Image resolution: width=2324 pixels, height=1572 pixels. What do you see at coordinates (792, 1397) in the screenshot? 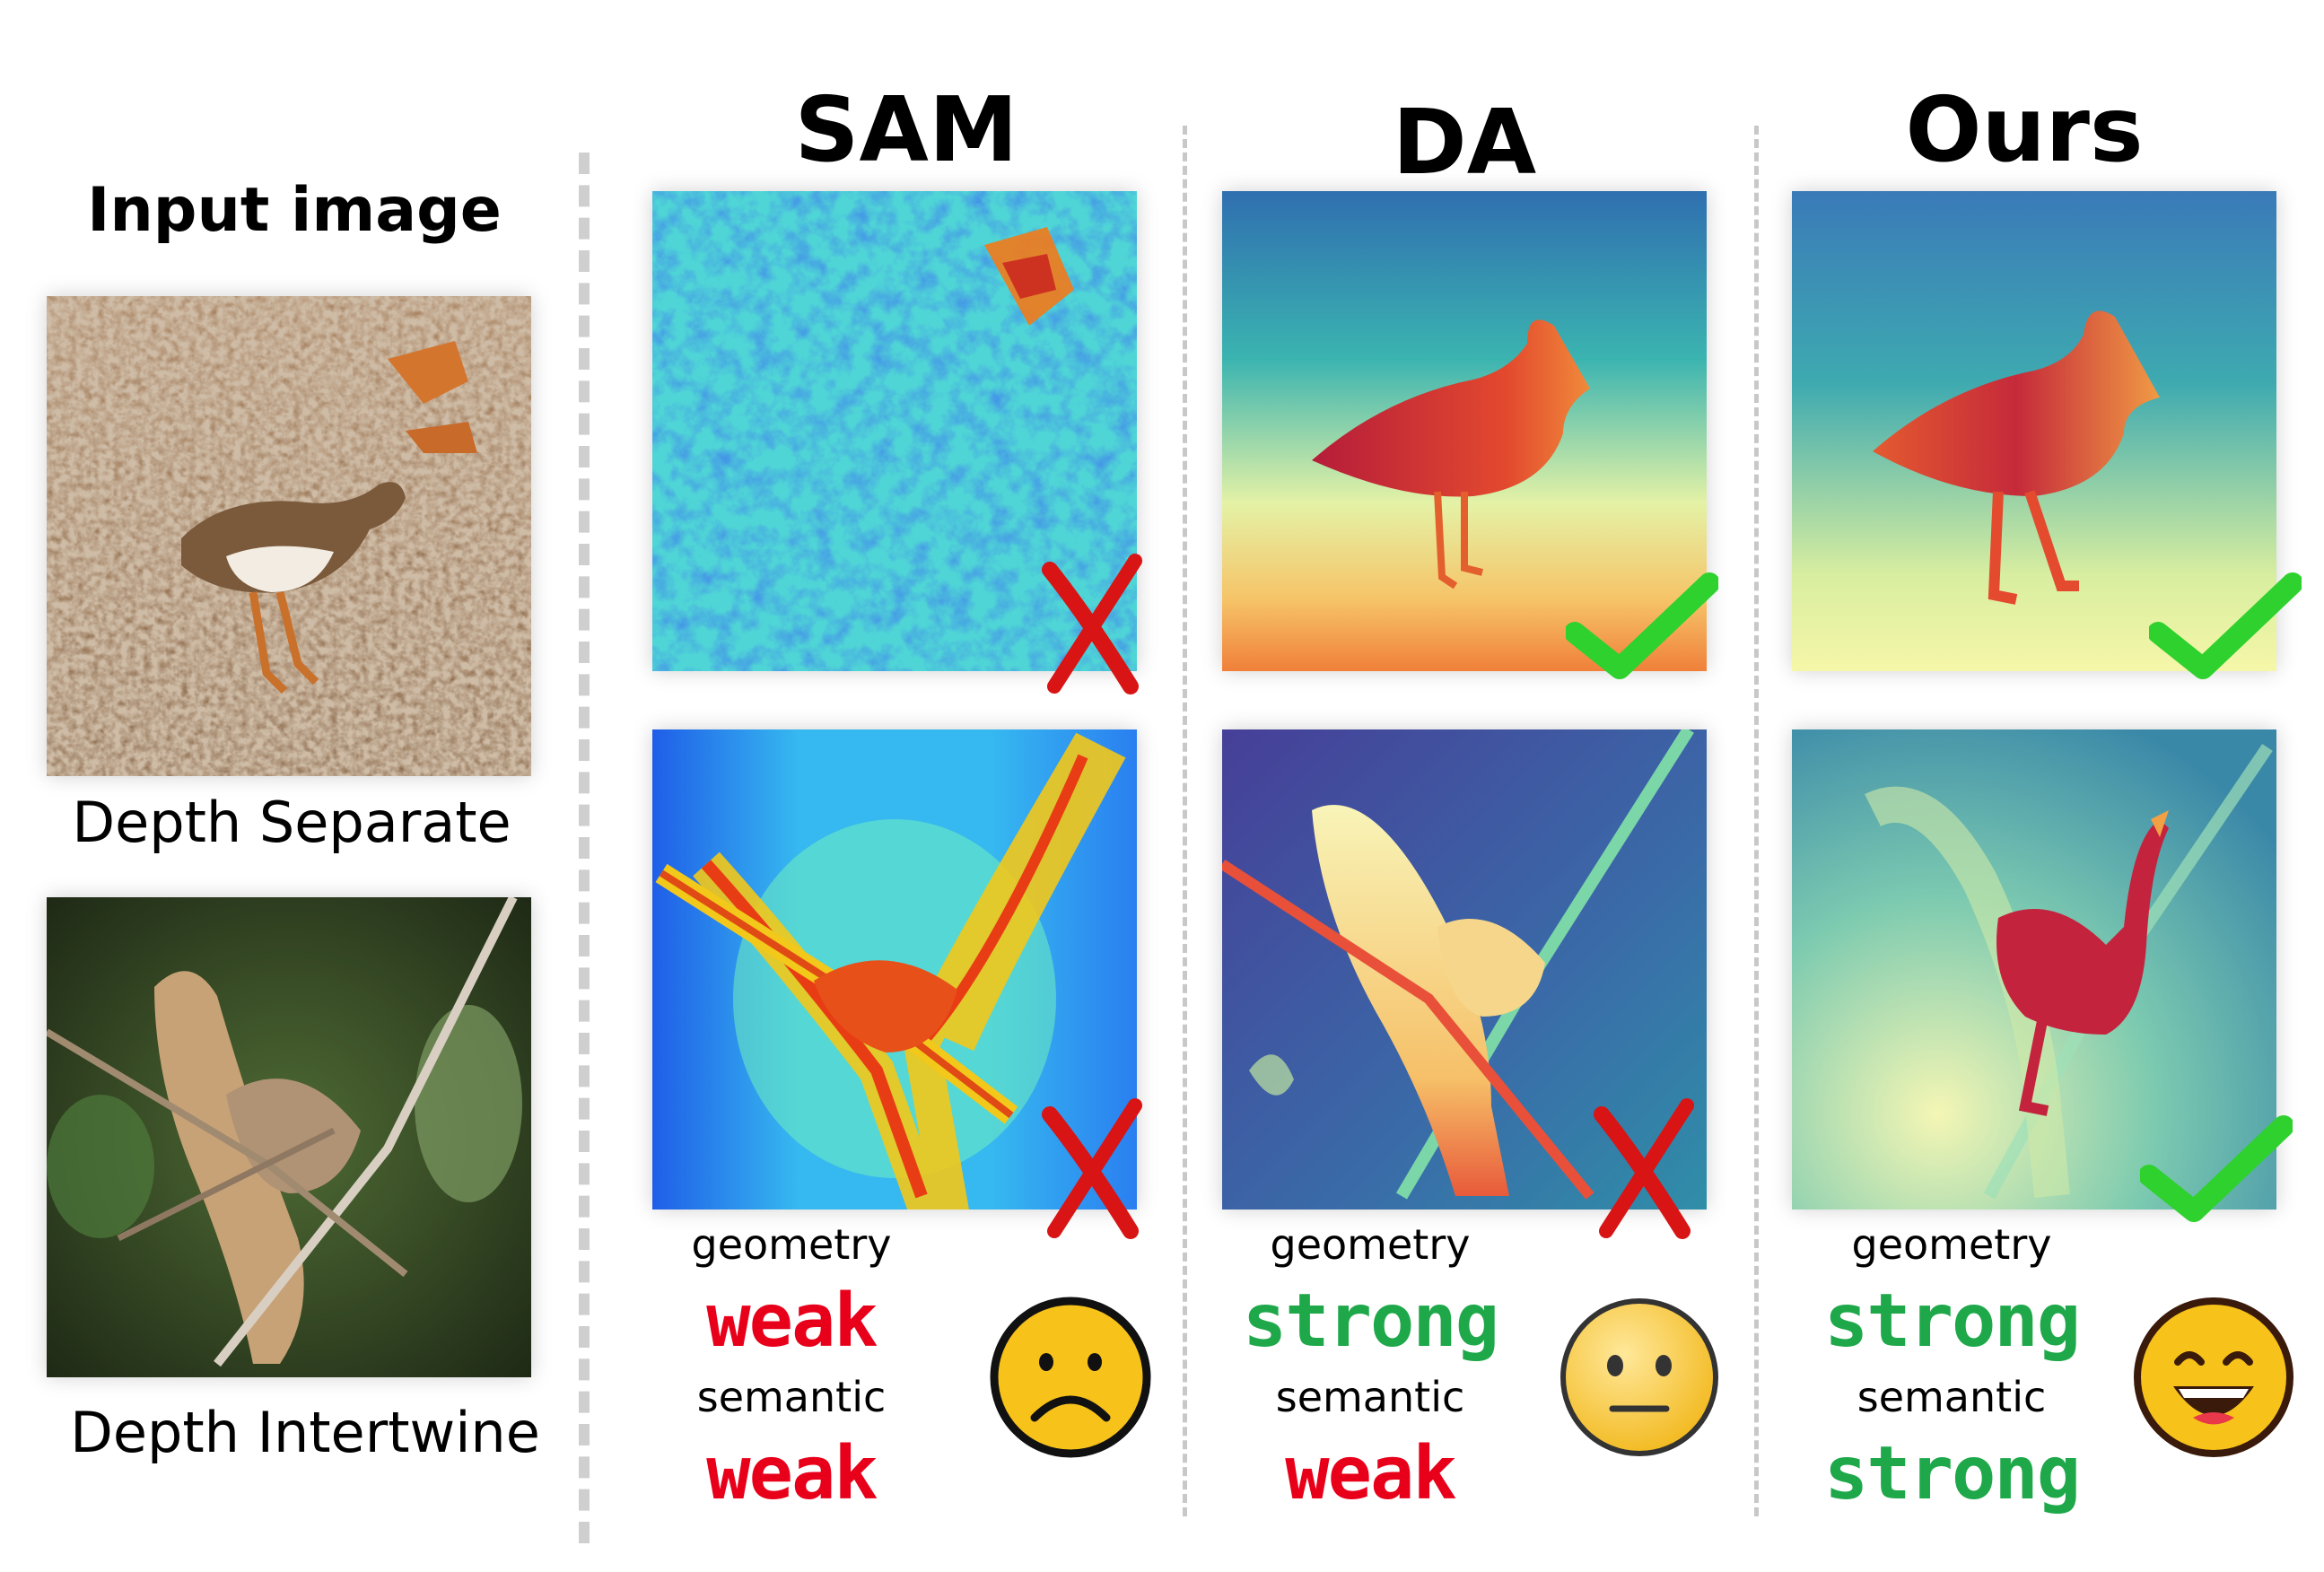
I see `sam-semantic-label: semantic` at bounding box center [792, 1397].